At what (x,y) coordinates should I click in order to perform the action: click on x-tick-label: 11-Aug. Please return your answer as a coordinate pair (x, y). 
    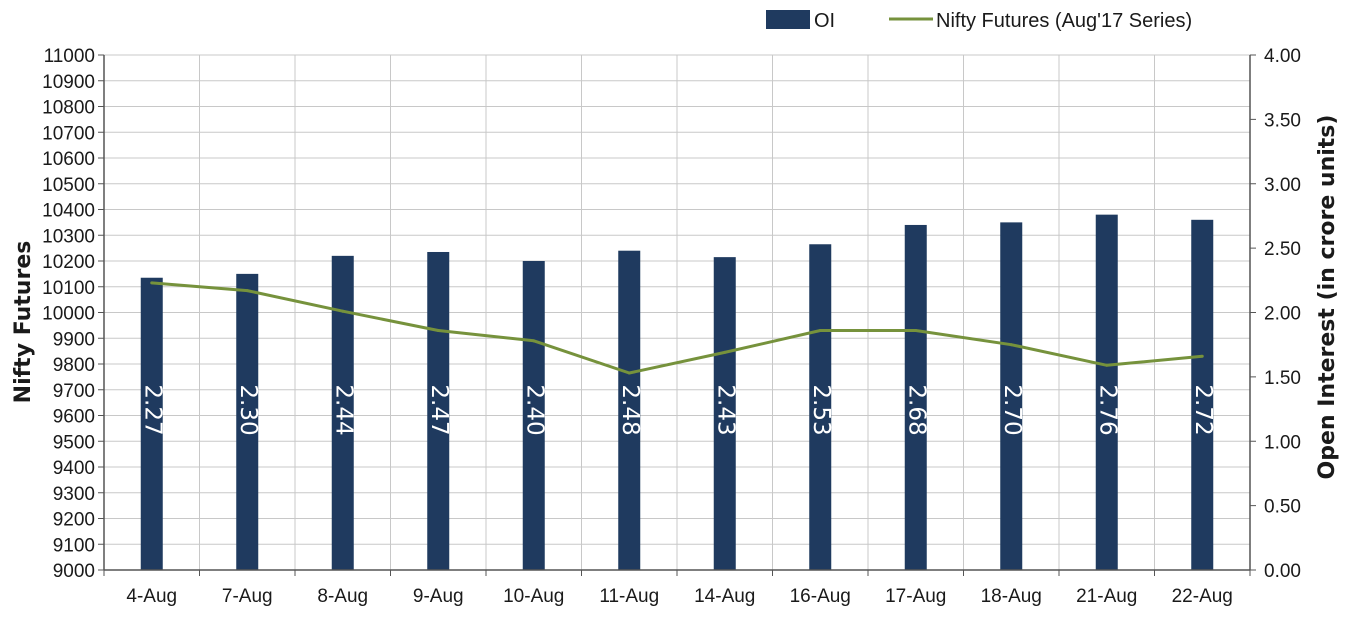
    Looking at the image, I should click on (629, 596).